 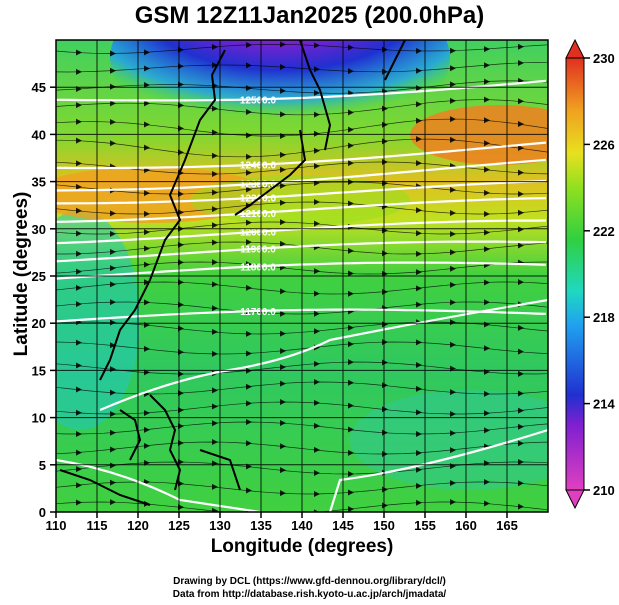 What do you see at coordinates (604, 490) in the screenshot?
I see `colorbar-tick-label: 210` at bounding box center [604, 490].